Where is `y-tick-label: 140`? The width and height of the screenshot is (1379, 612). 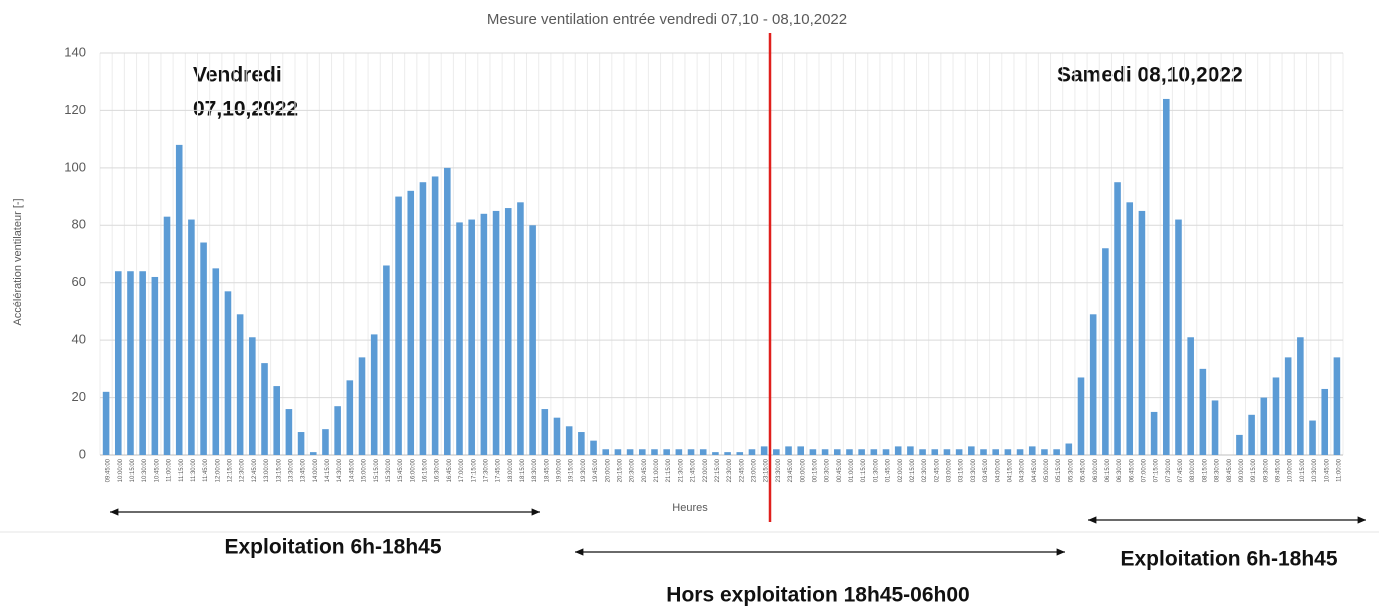 y-tick-label: 140 is located at coordinates (75, 51).